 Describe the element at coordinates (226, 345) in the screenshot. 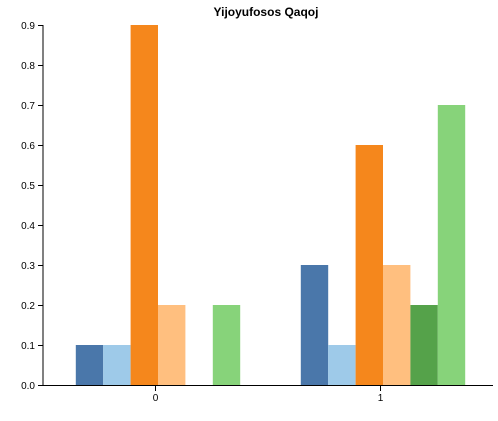

I see `bar-cat0-series6` at that location.